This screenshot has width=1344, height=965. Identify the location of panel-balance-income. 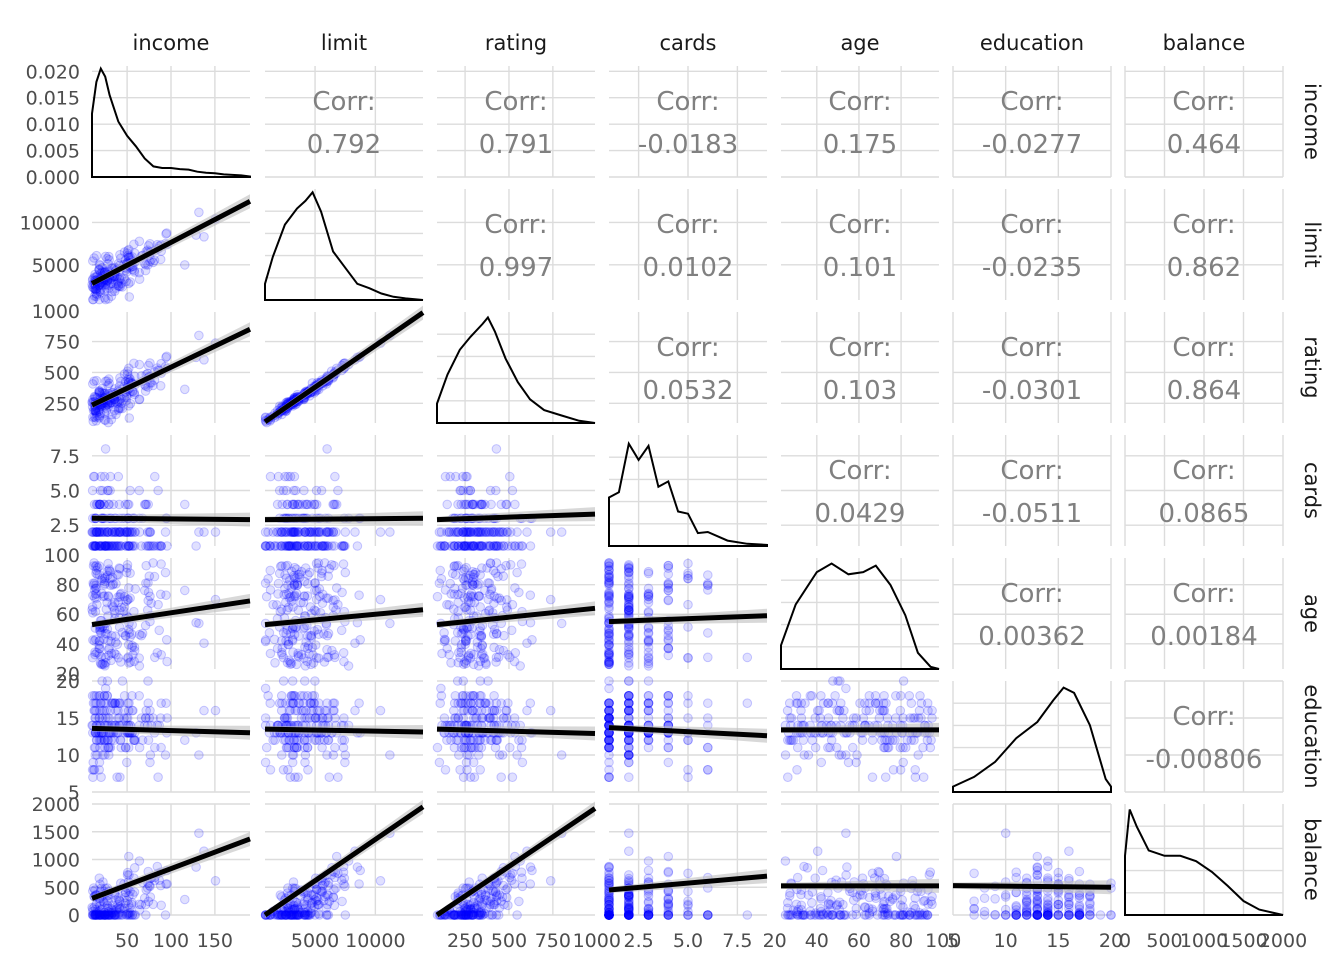
(169, 861).